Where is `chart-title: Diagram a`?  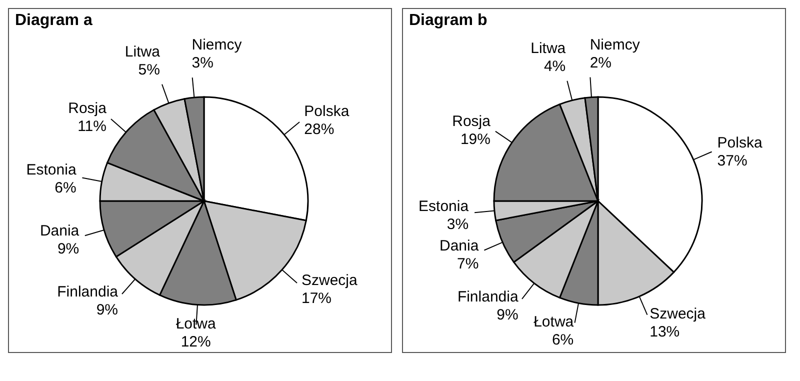
chart-title: Diagram a is located at coordinates (53, 21).